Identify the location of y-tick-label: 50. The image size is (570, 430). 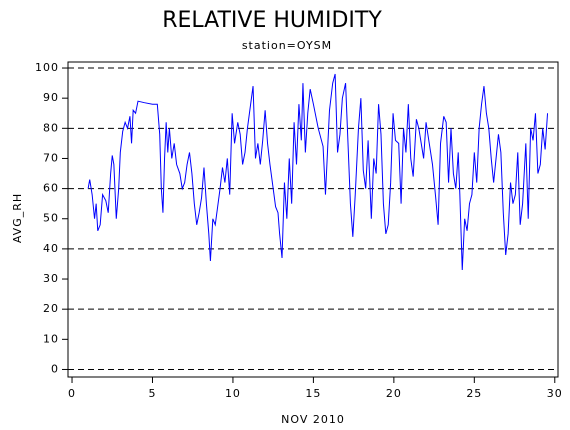
(51, 218).